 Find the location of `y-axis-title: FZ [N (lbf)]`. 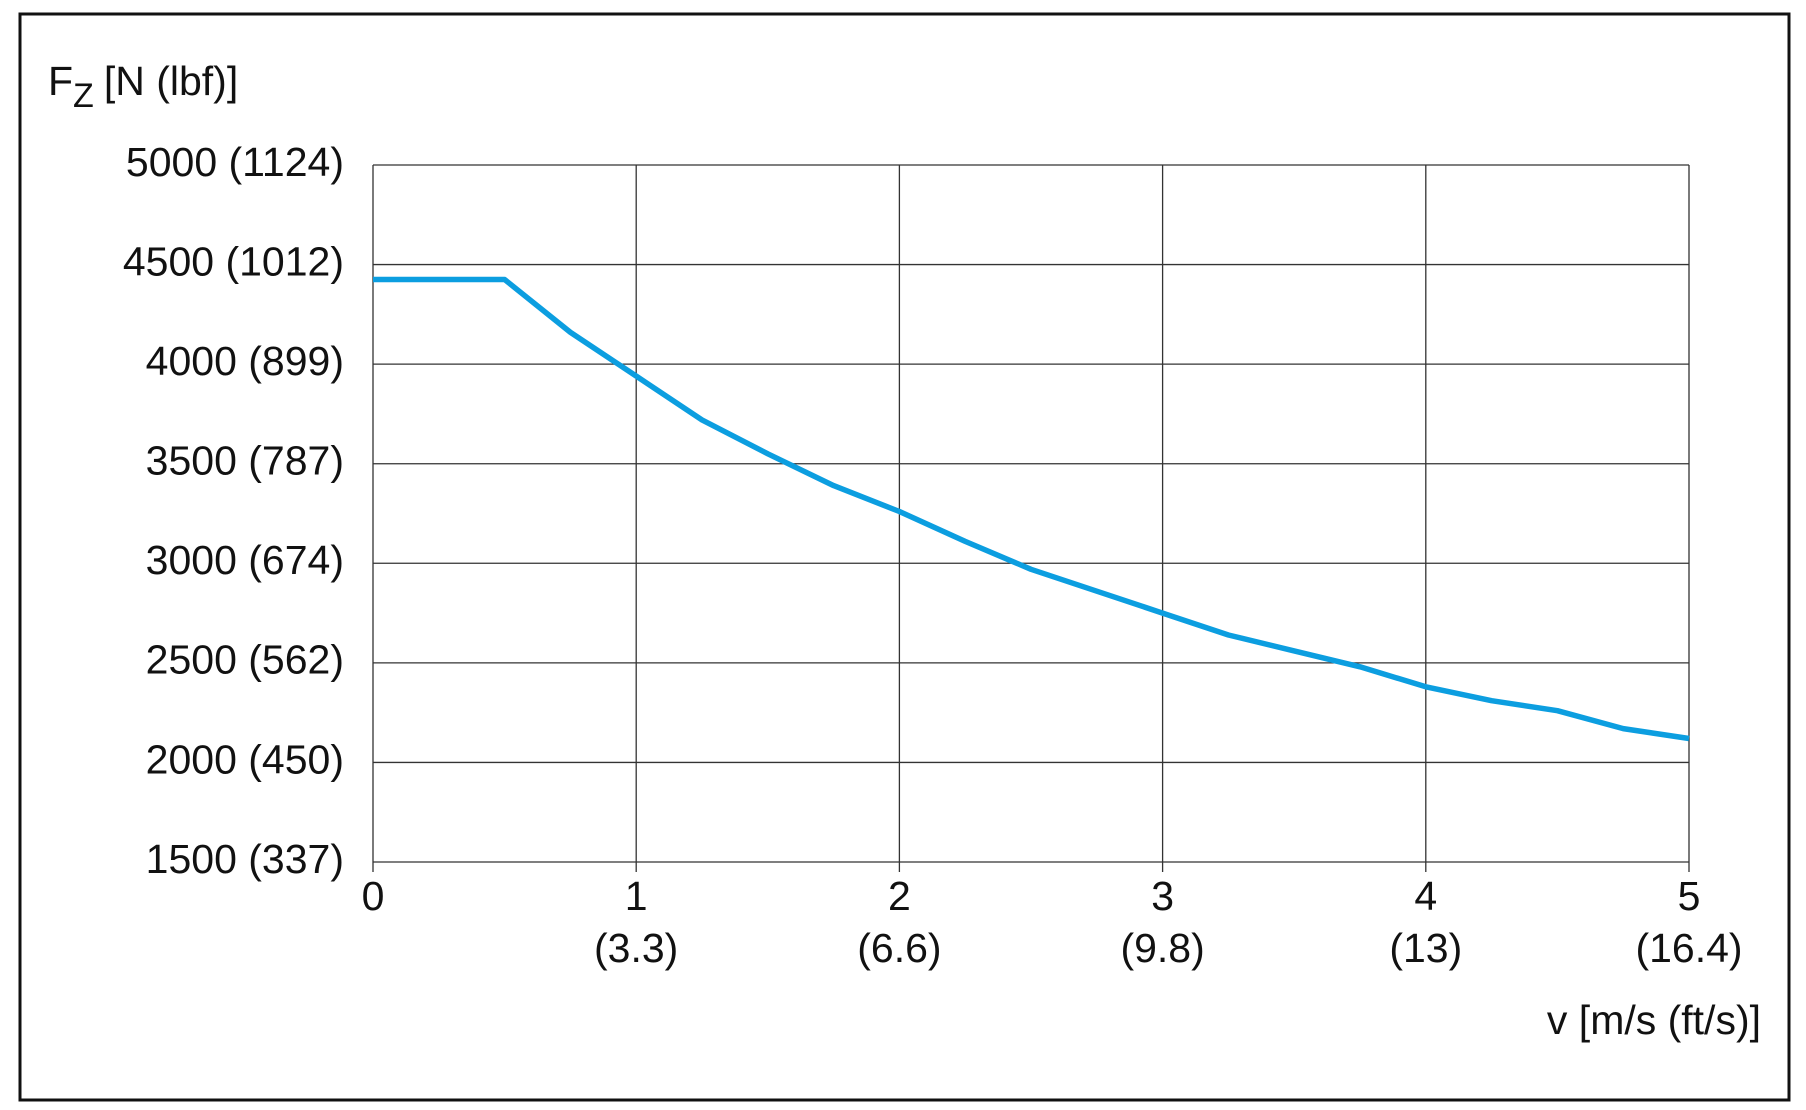

y-axis-title: FZ [N (lbf)] is located at coordinates (143, 86).